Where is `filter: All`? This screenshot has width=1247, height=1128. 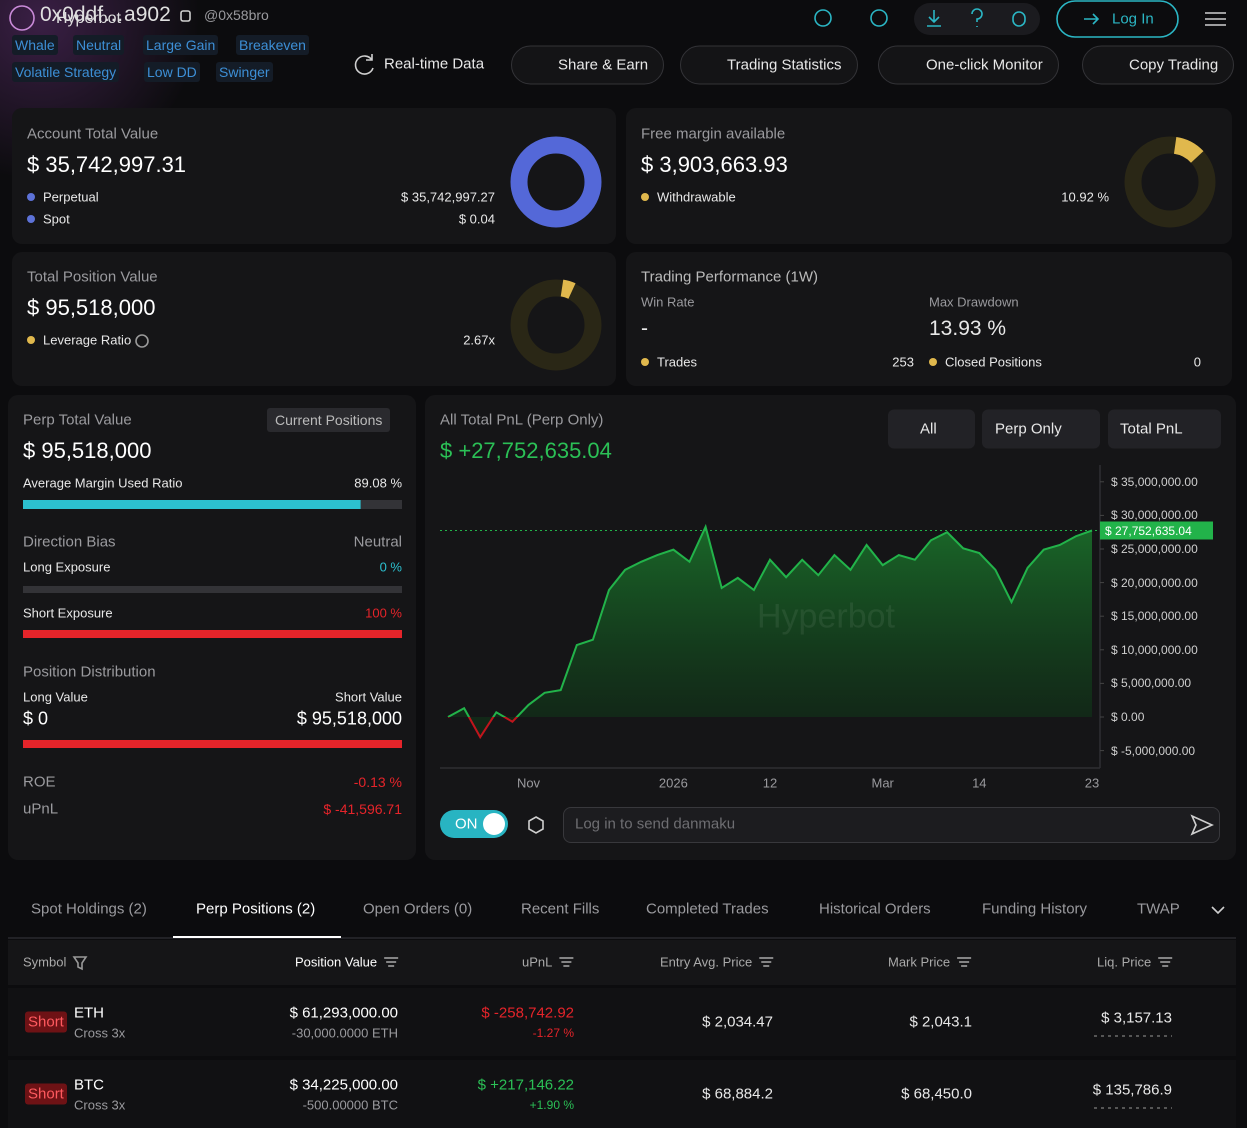 filter: All is located at coordinates (931, 429).